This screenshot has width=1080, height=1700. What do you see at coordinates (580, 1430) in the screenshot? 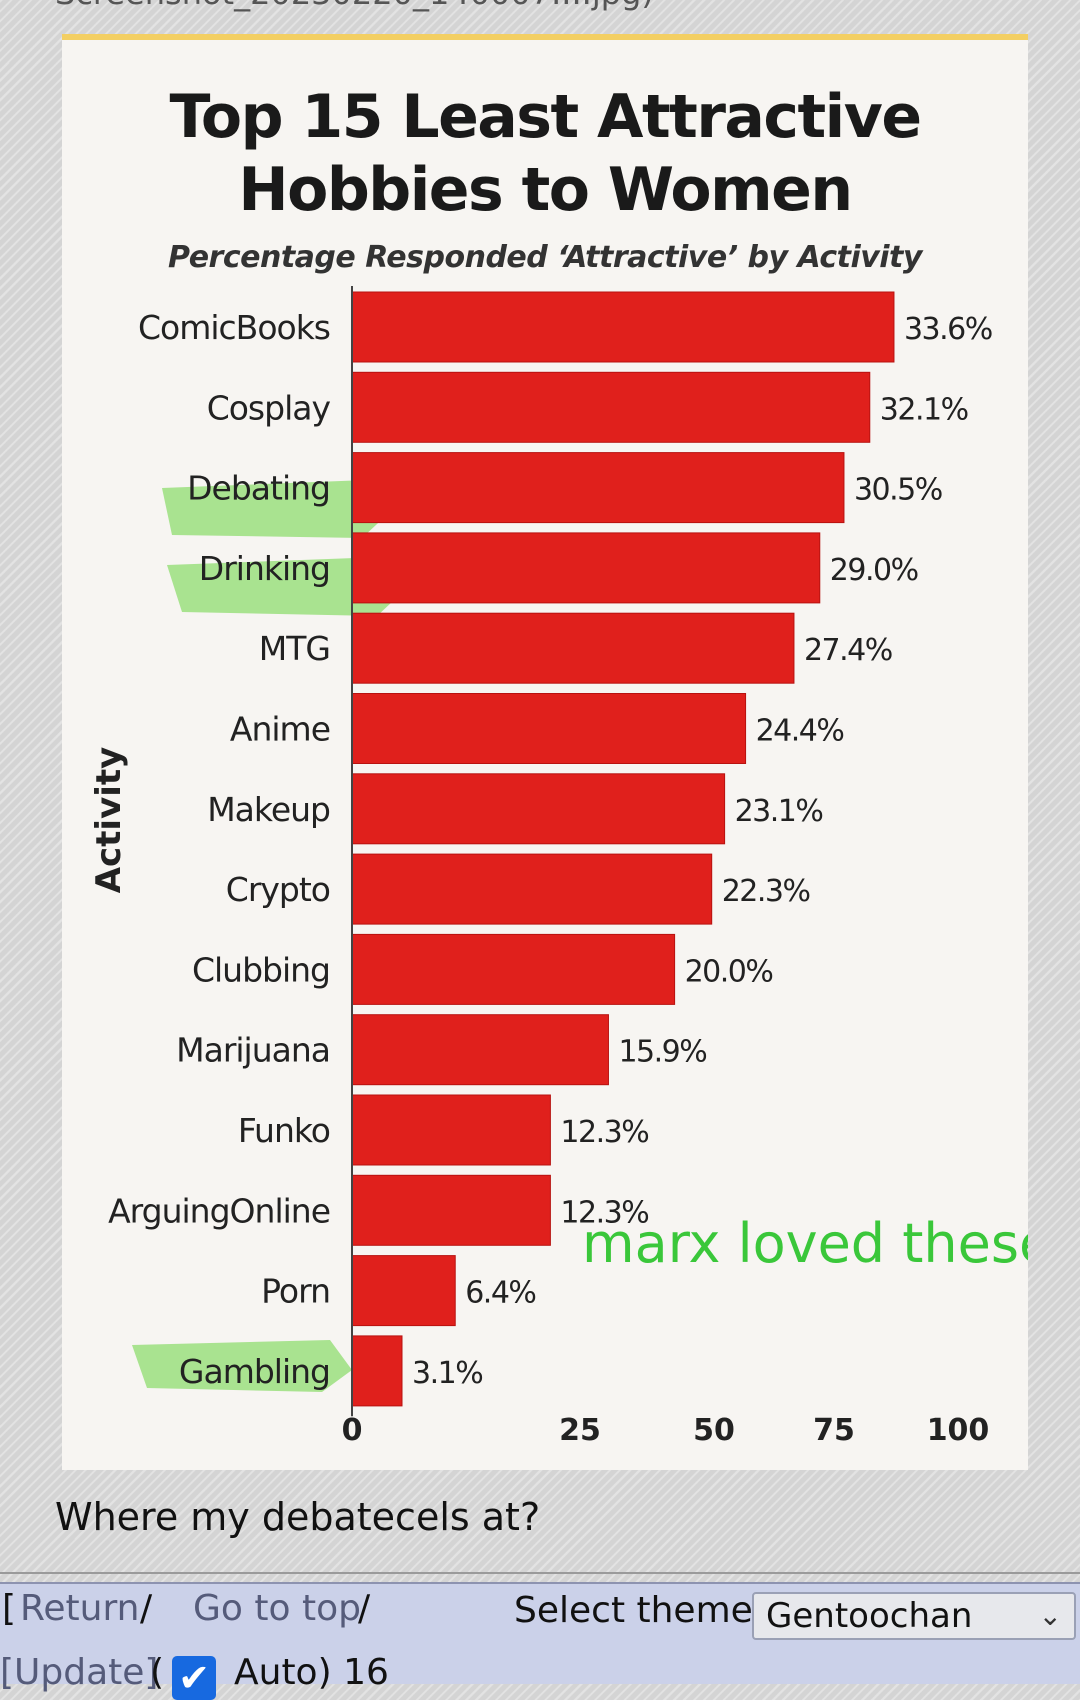
I see `x-tick-label: 25` at bounding box center [580, 1430].